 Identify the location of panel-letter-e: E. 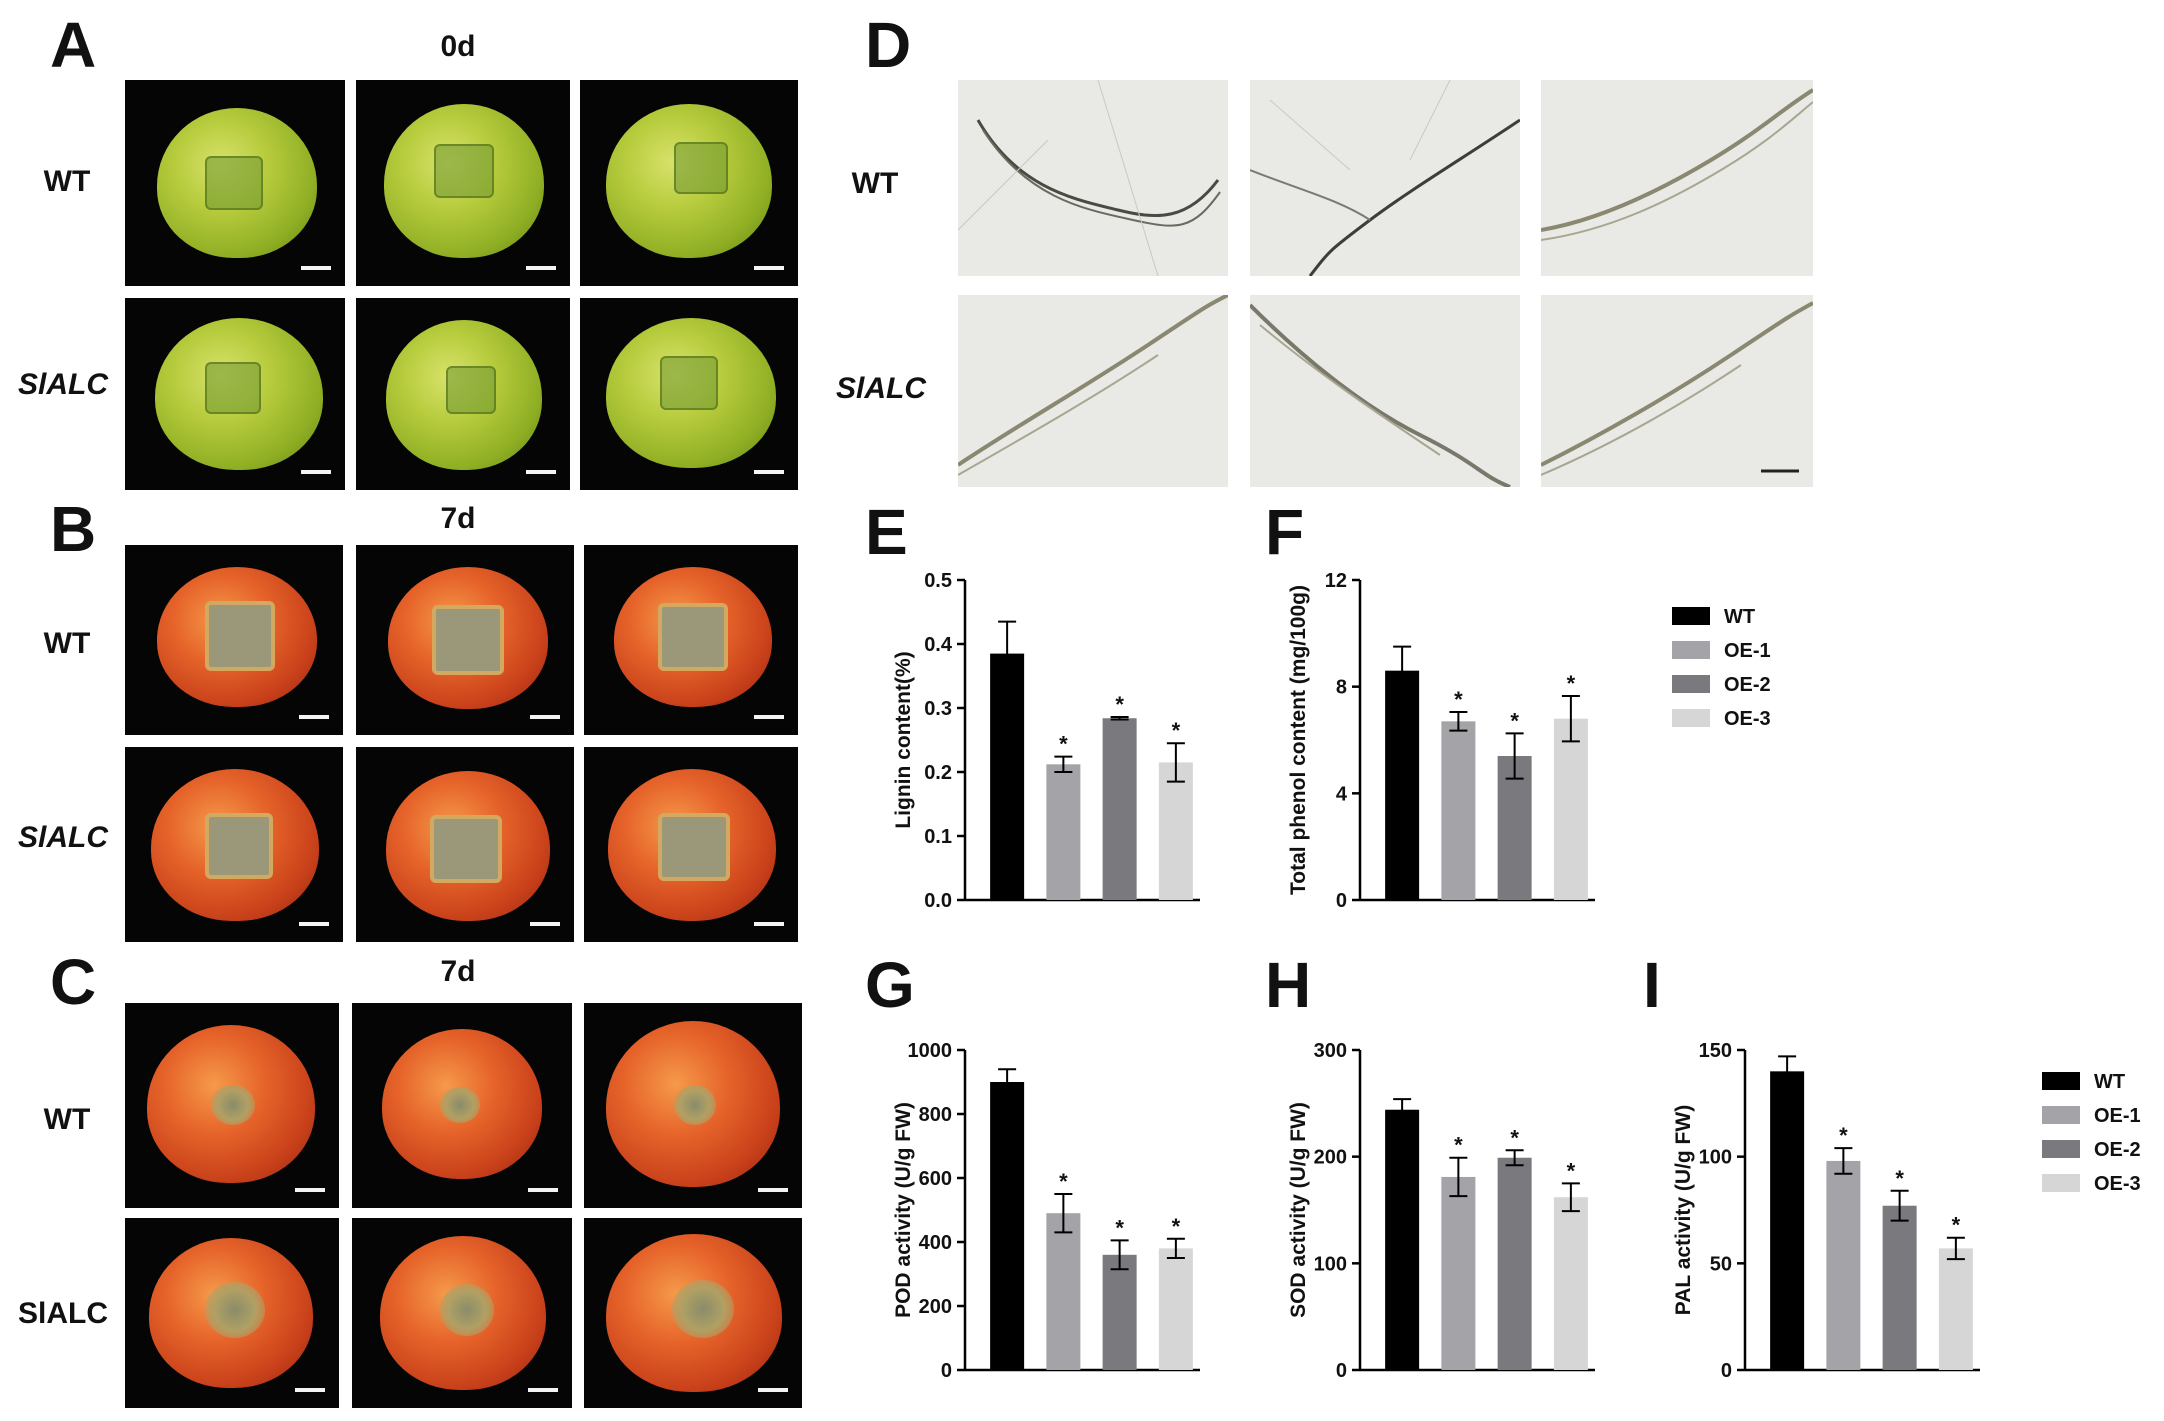
(886, 532).